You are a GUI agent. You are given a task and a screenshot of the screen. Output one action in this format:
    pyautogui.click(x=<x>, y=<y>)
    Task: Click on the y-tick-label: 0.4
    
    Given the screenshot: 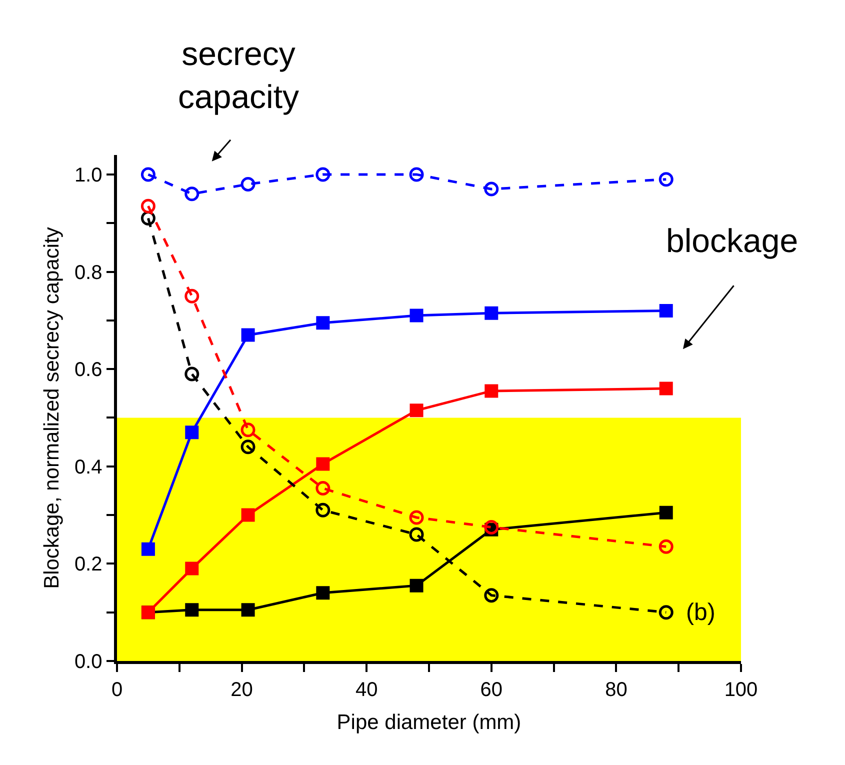 What is the action you would take?
    pyautogui.click(x=88, y=467)
    